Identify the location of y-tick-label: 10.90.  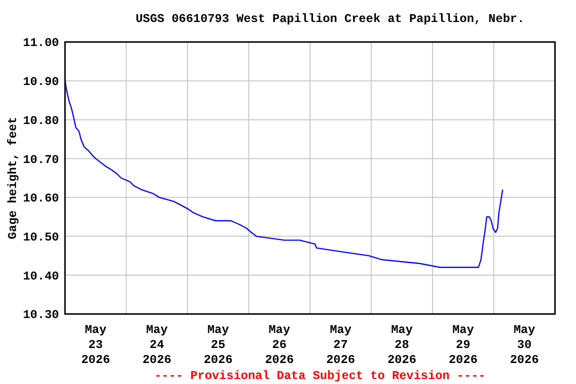
(40, 82).